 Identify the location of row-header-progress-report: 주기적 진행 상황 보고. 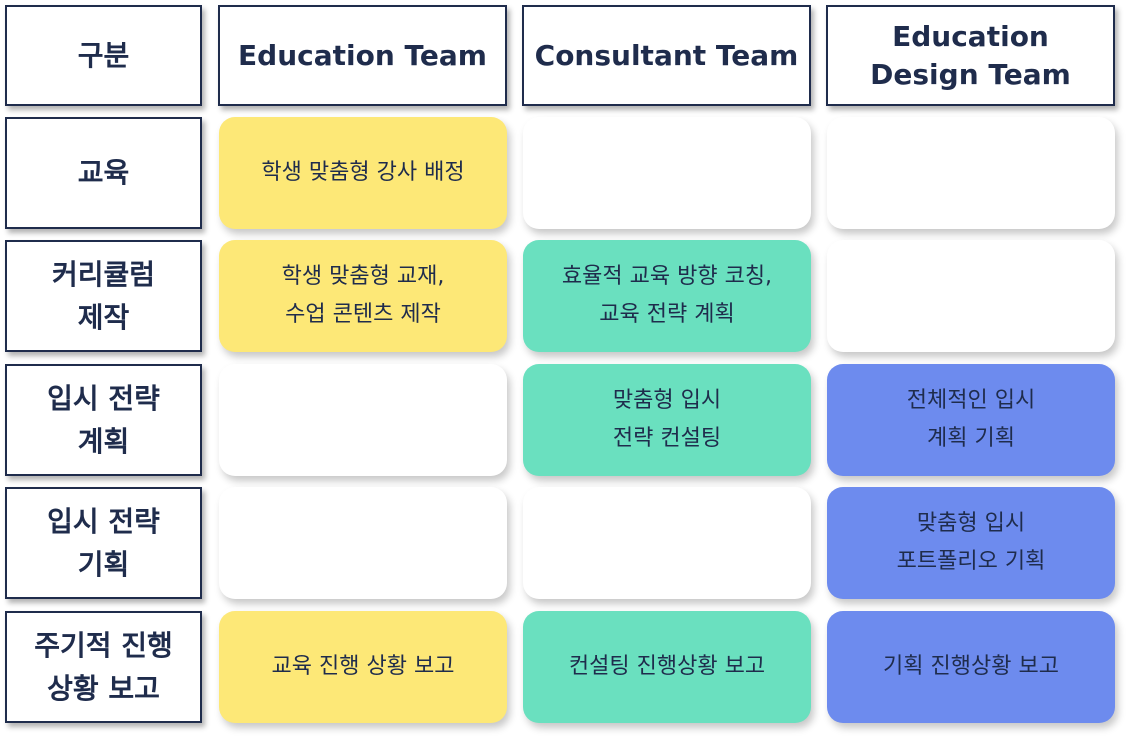
(103, 667).